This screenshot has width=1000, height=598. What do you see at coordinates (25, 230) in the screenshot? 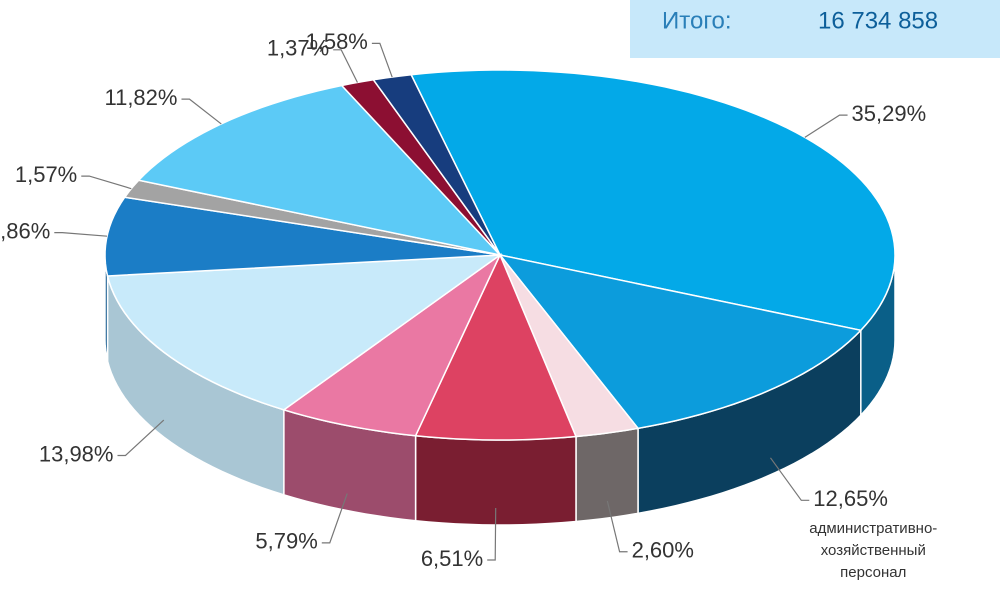
I see `data-label: 6,86%` at bounding box center [25, 230].